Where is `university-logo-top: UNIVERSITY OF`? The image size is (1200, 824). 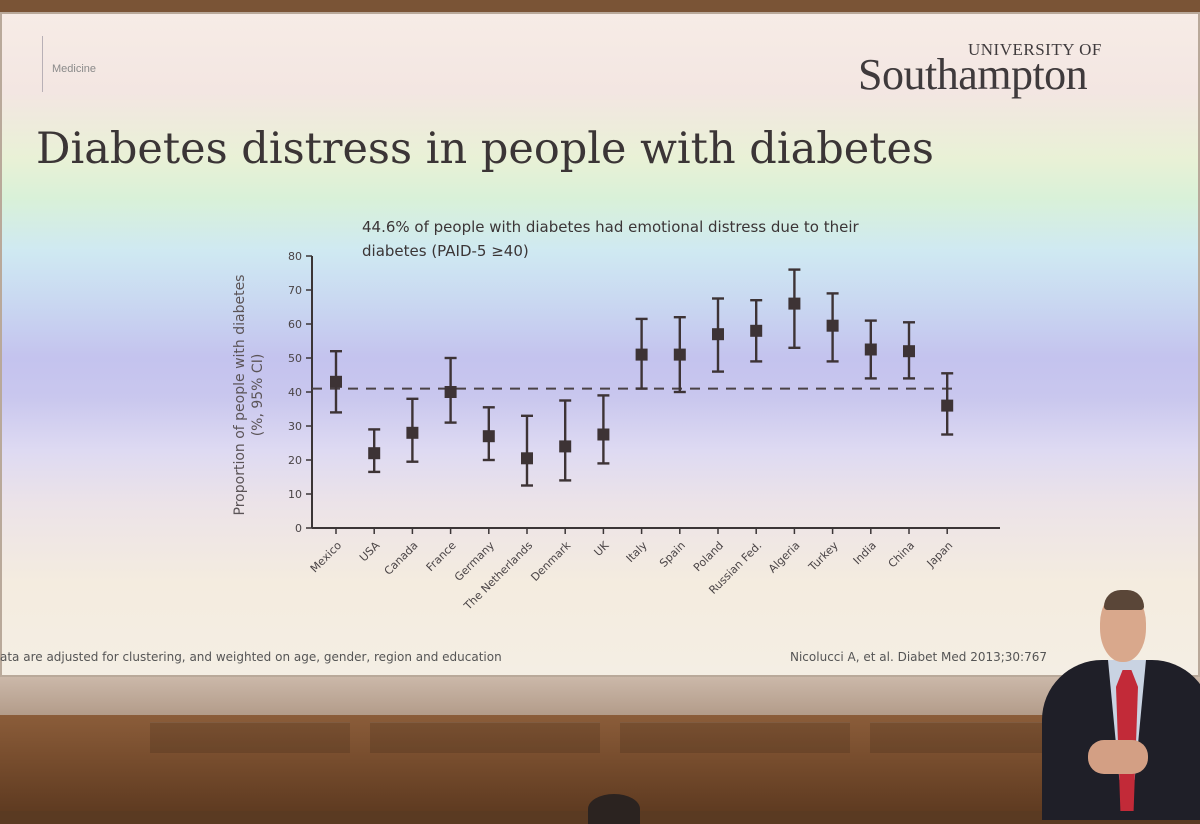 university-logo-top: UNIVERSITY OF is located at coordinates (1035, 49).